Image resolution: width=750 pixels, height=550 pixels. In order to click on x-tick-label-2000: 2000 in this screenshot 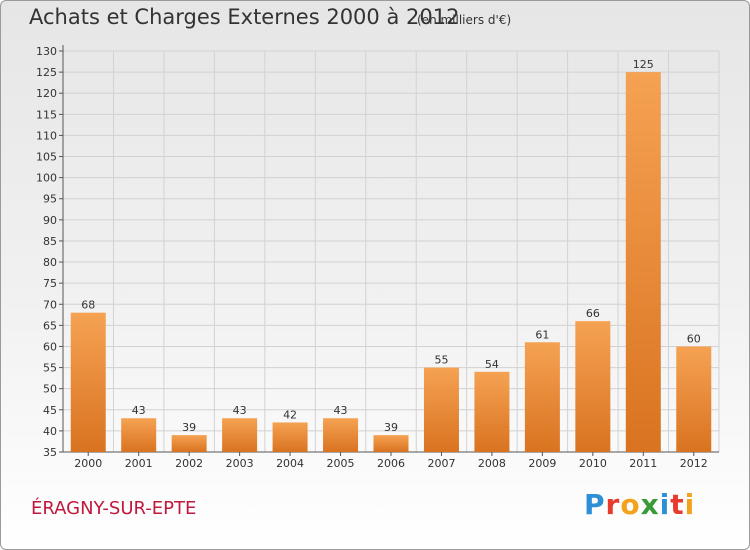, I will do `click(88, 463)`.